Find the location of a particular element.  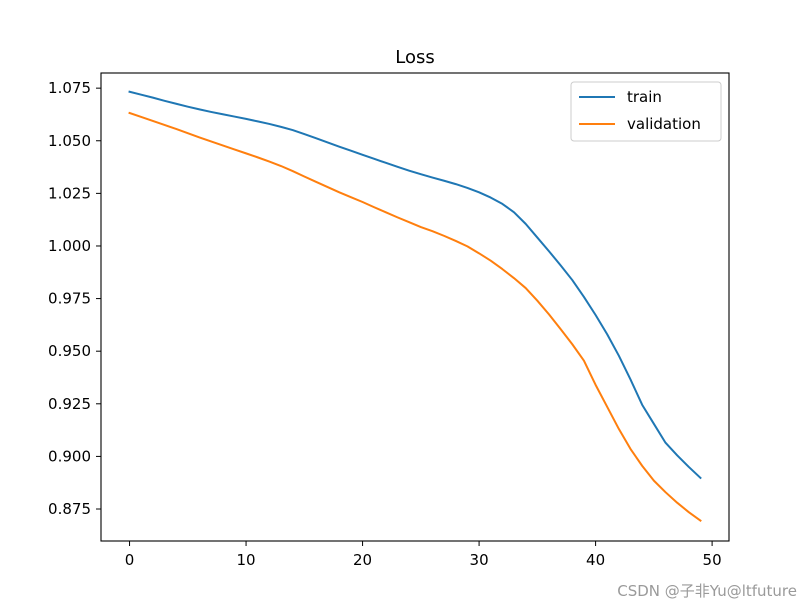

y-tick-label: 0.975 is located at coordinates (69, 299).